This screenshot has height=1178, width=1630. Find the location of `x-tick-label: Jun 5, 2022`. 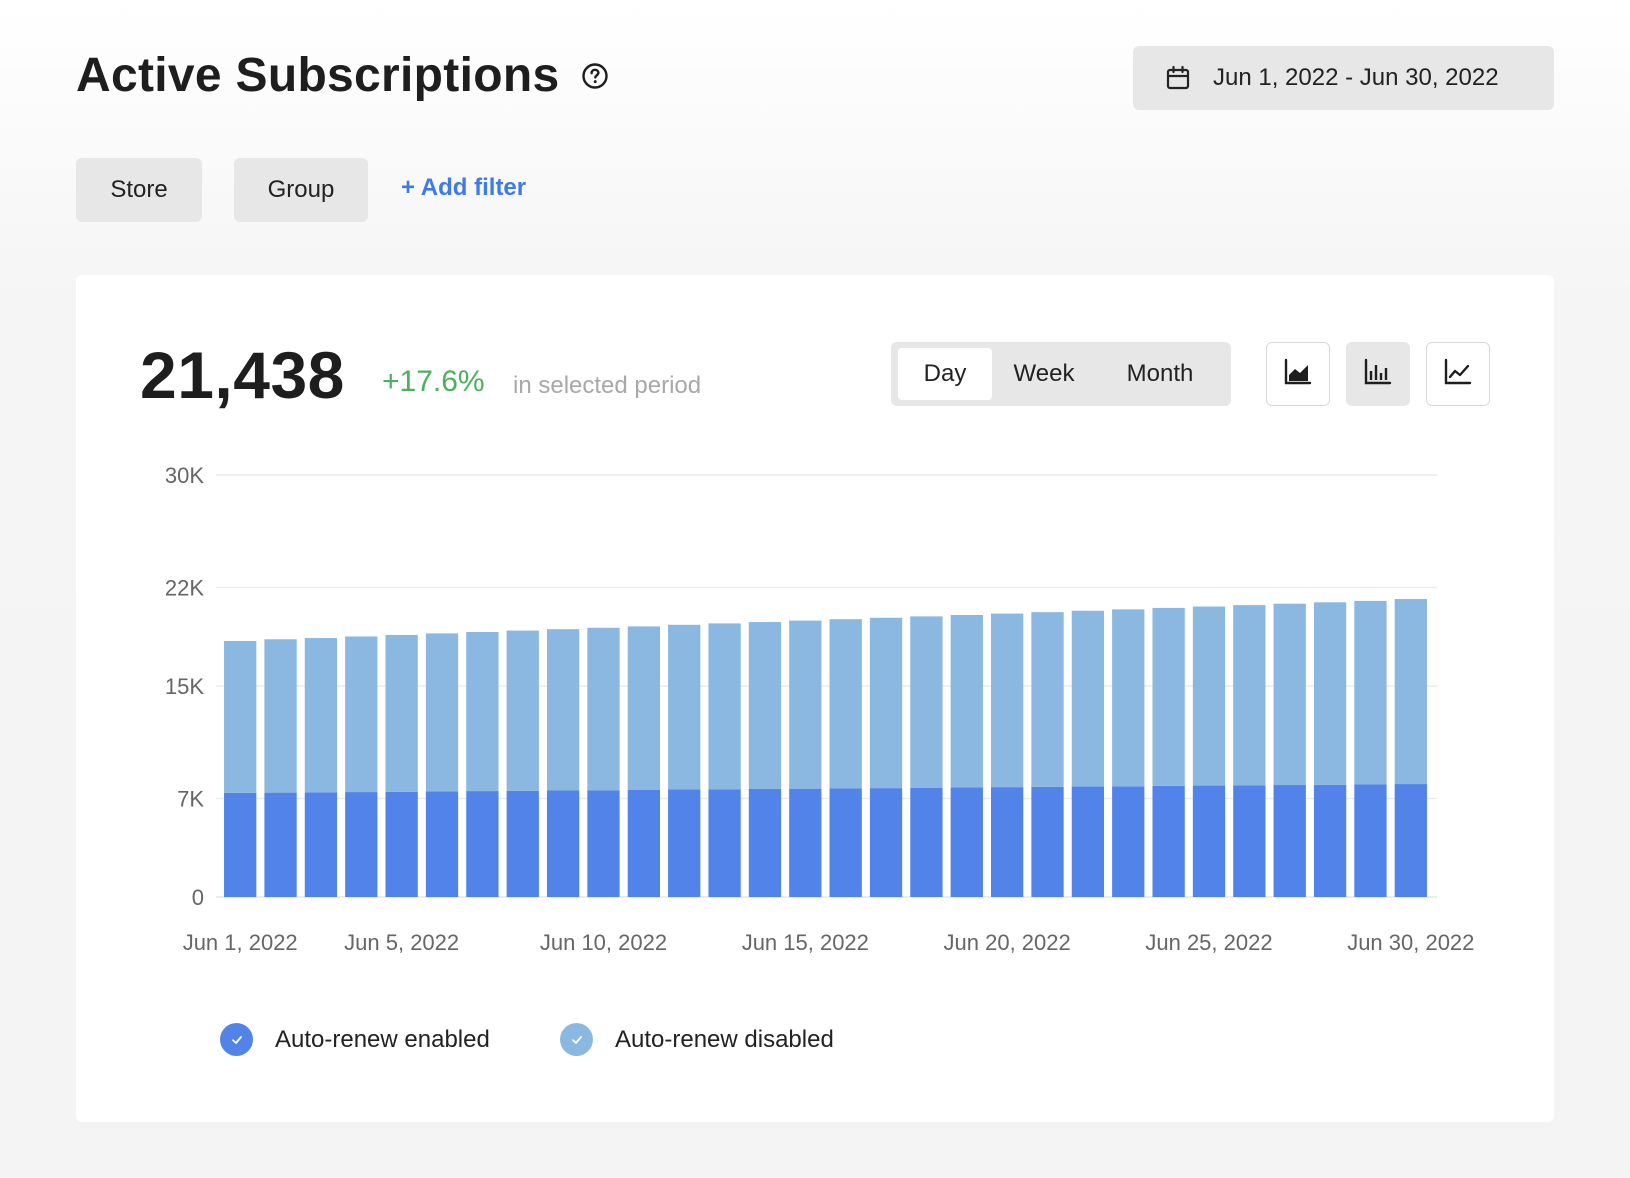

x-tick-label: Jun 5, 2022 is located at coordinates (401, 942).